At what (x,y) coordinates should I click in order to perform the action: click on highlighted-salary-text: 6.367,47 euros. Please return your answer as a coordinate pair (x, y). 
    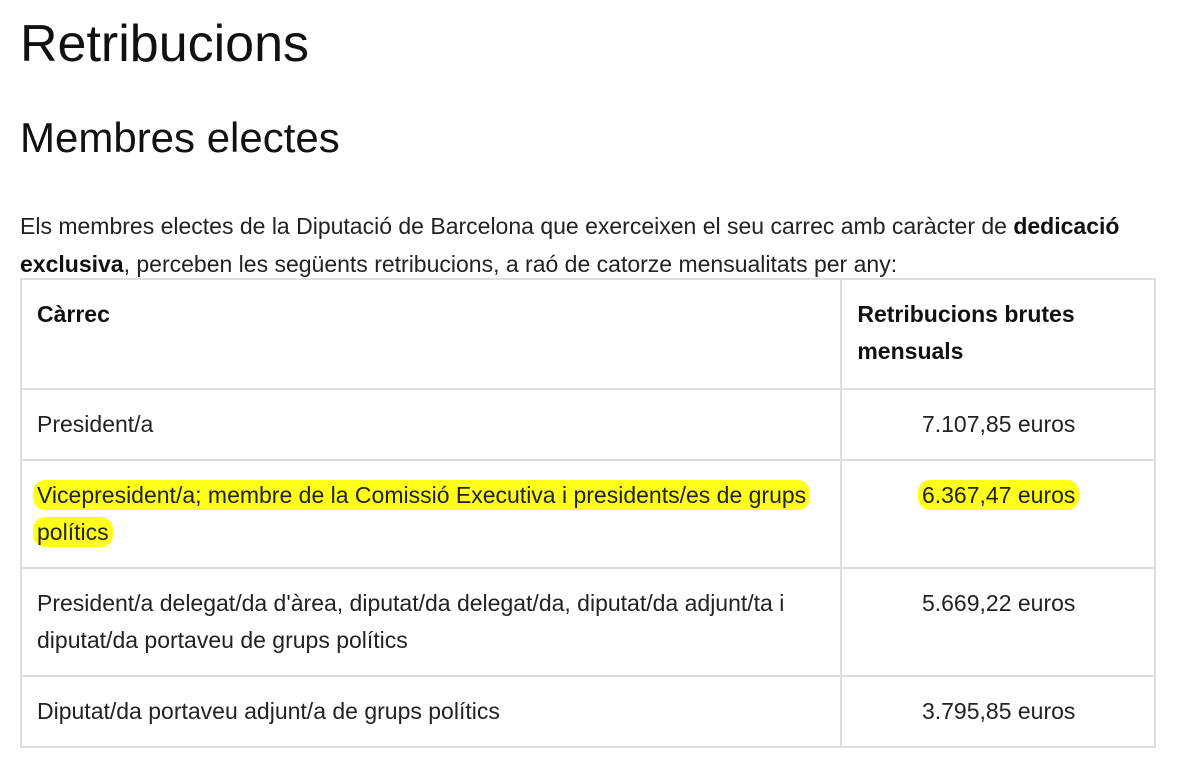
    Looking at the image, I should click on (998, 495).